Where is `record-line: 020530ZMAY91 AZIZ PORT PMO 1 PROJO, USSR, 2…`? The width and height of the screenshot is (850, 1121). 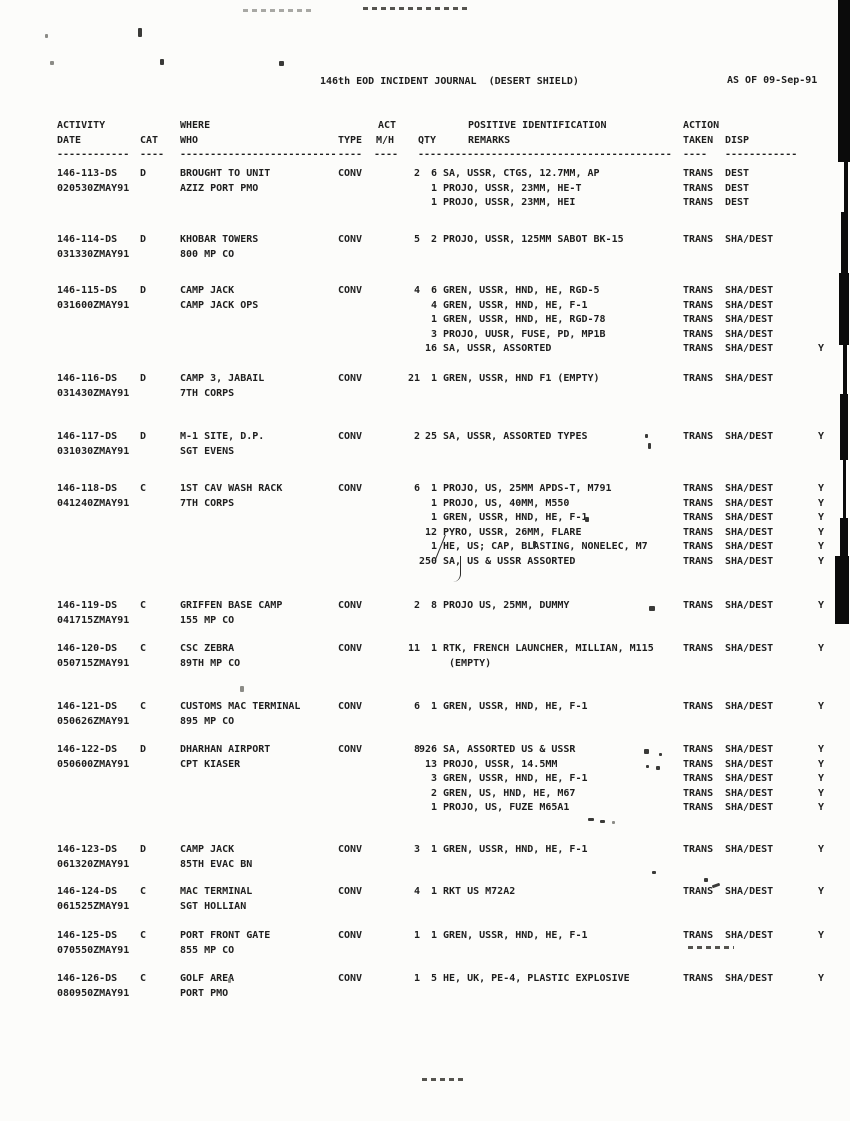 record-line: 020530ZMAY91 AZIZ PORT PMO 1 PROJO, USSR, 2… is located at coordinates (425, 190).